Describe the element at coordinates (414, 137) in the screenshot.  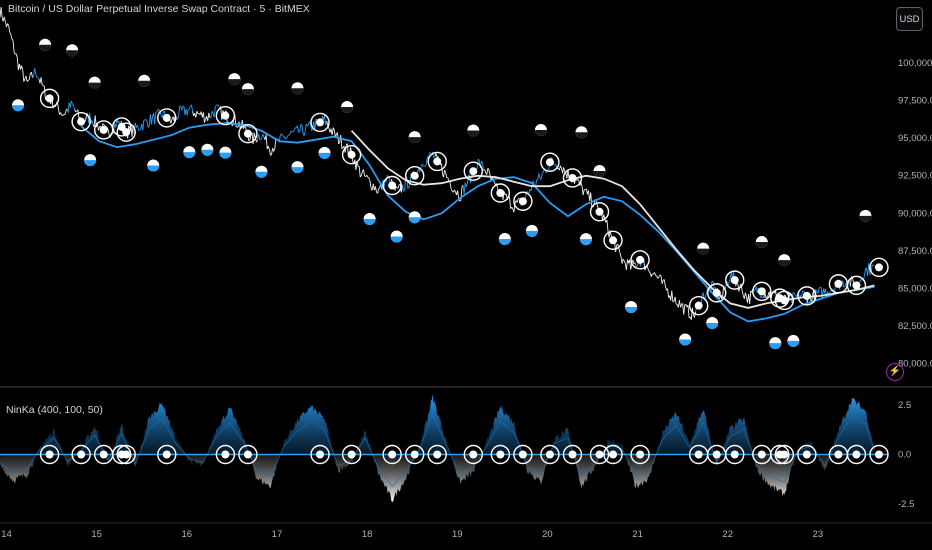
I see `sell-signal-marker` at that location.